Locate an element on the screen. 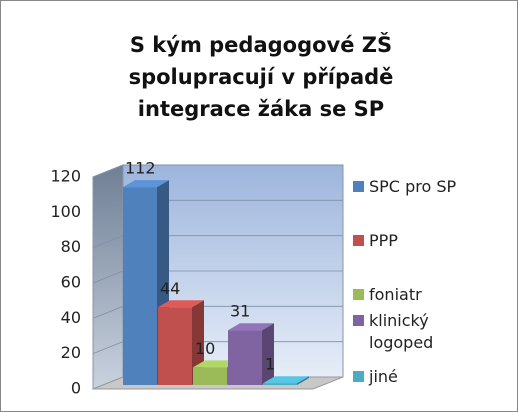 The width and height of the screenshot is (518, 412). y-tick-label: 0 is located at coordinates (76, 388).